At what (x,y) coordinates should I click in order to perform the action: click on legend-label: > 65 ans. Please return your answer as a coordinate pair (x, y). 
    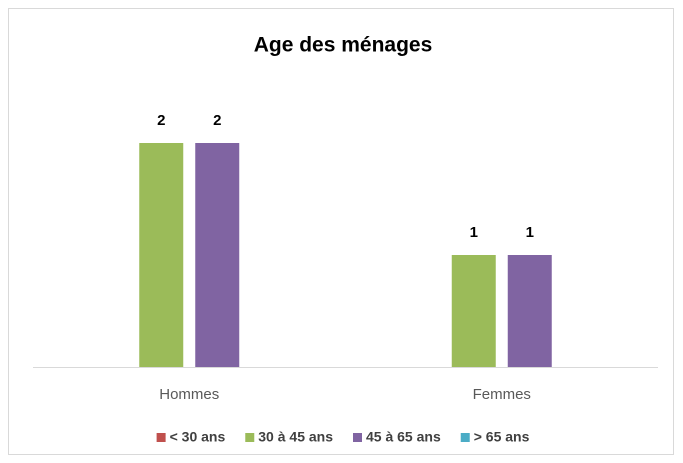
    Looking at the image, I should click on (502, 437).